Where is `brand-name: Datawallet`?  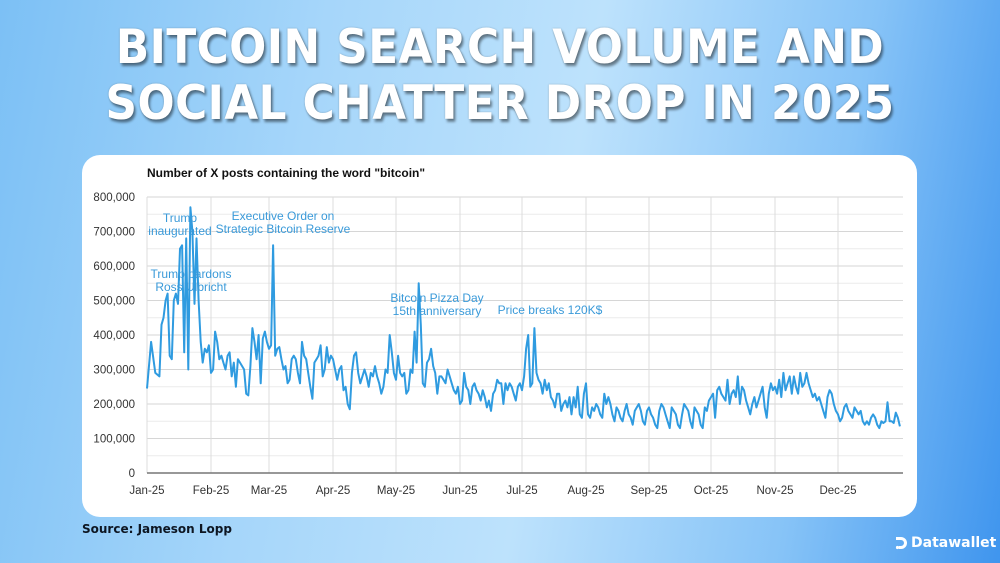 brand-name: Datawallet is located at coordinates (954, 543).